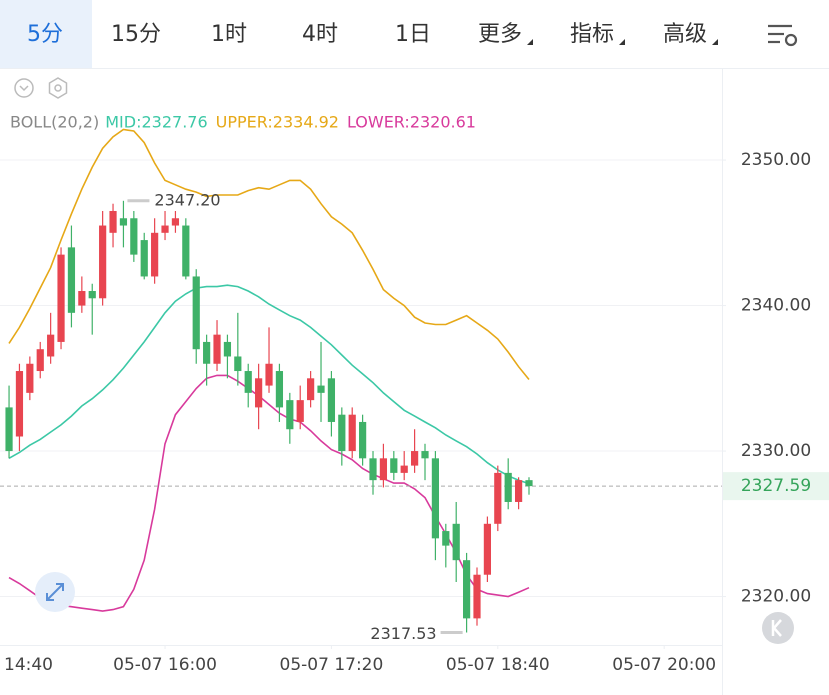 This screenshot has height=695, width=829. What do you see at coordinates (685, 34) in the screenshot?
I see `tab: 高级` at bounding box center [685, 34].